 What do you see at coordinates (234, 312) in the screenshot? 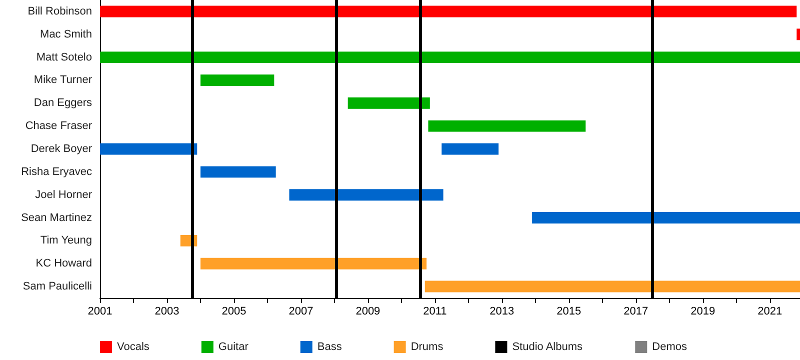
I see `x-tick-label: 2005` at bounding box center [234, 312].